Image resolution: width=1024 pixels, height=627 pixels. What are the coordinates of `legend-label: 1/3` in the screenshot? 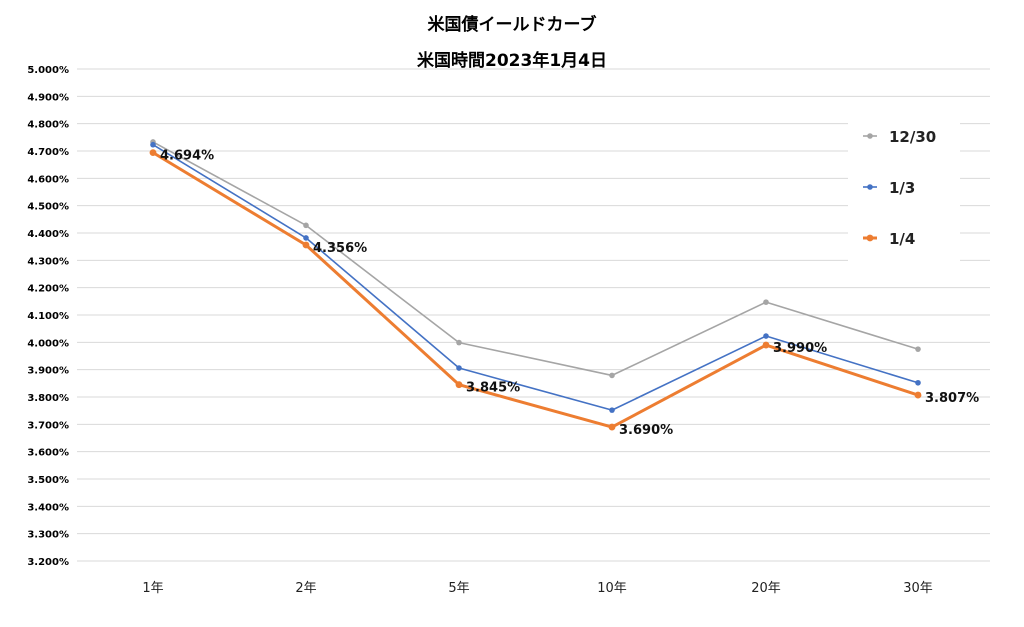 It's located at (902, 188).